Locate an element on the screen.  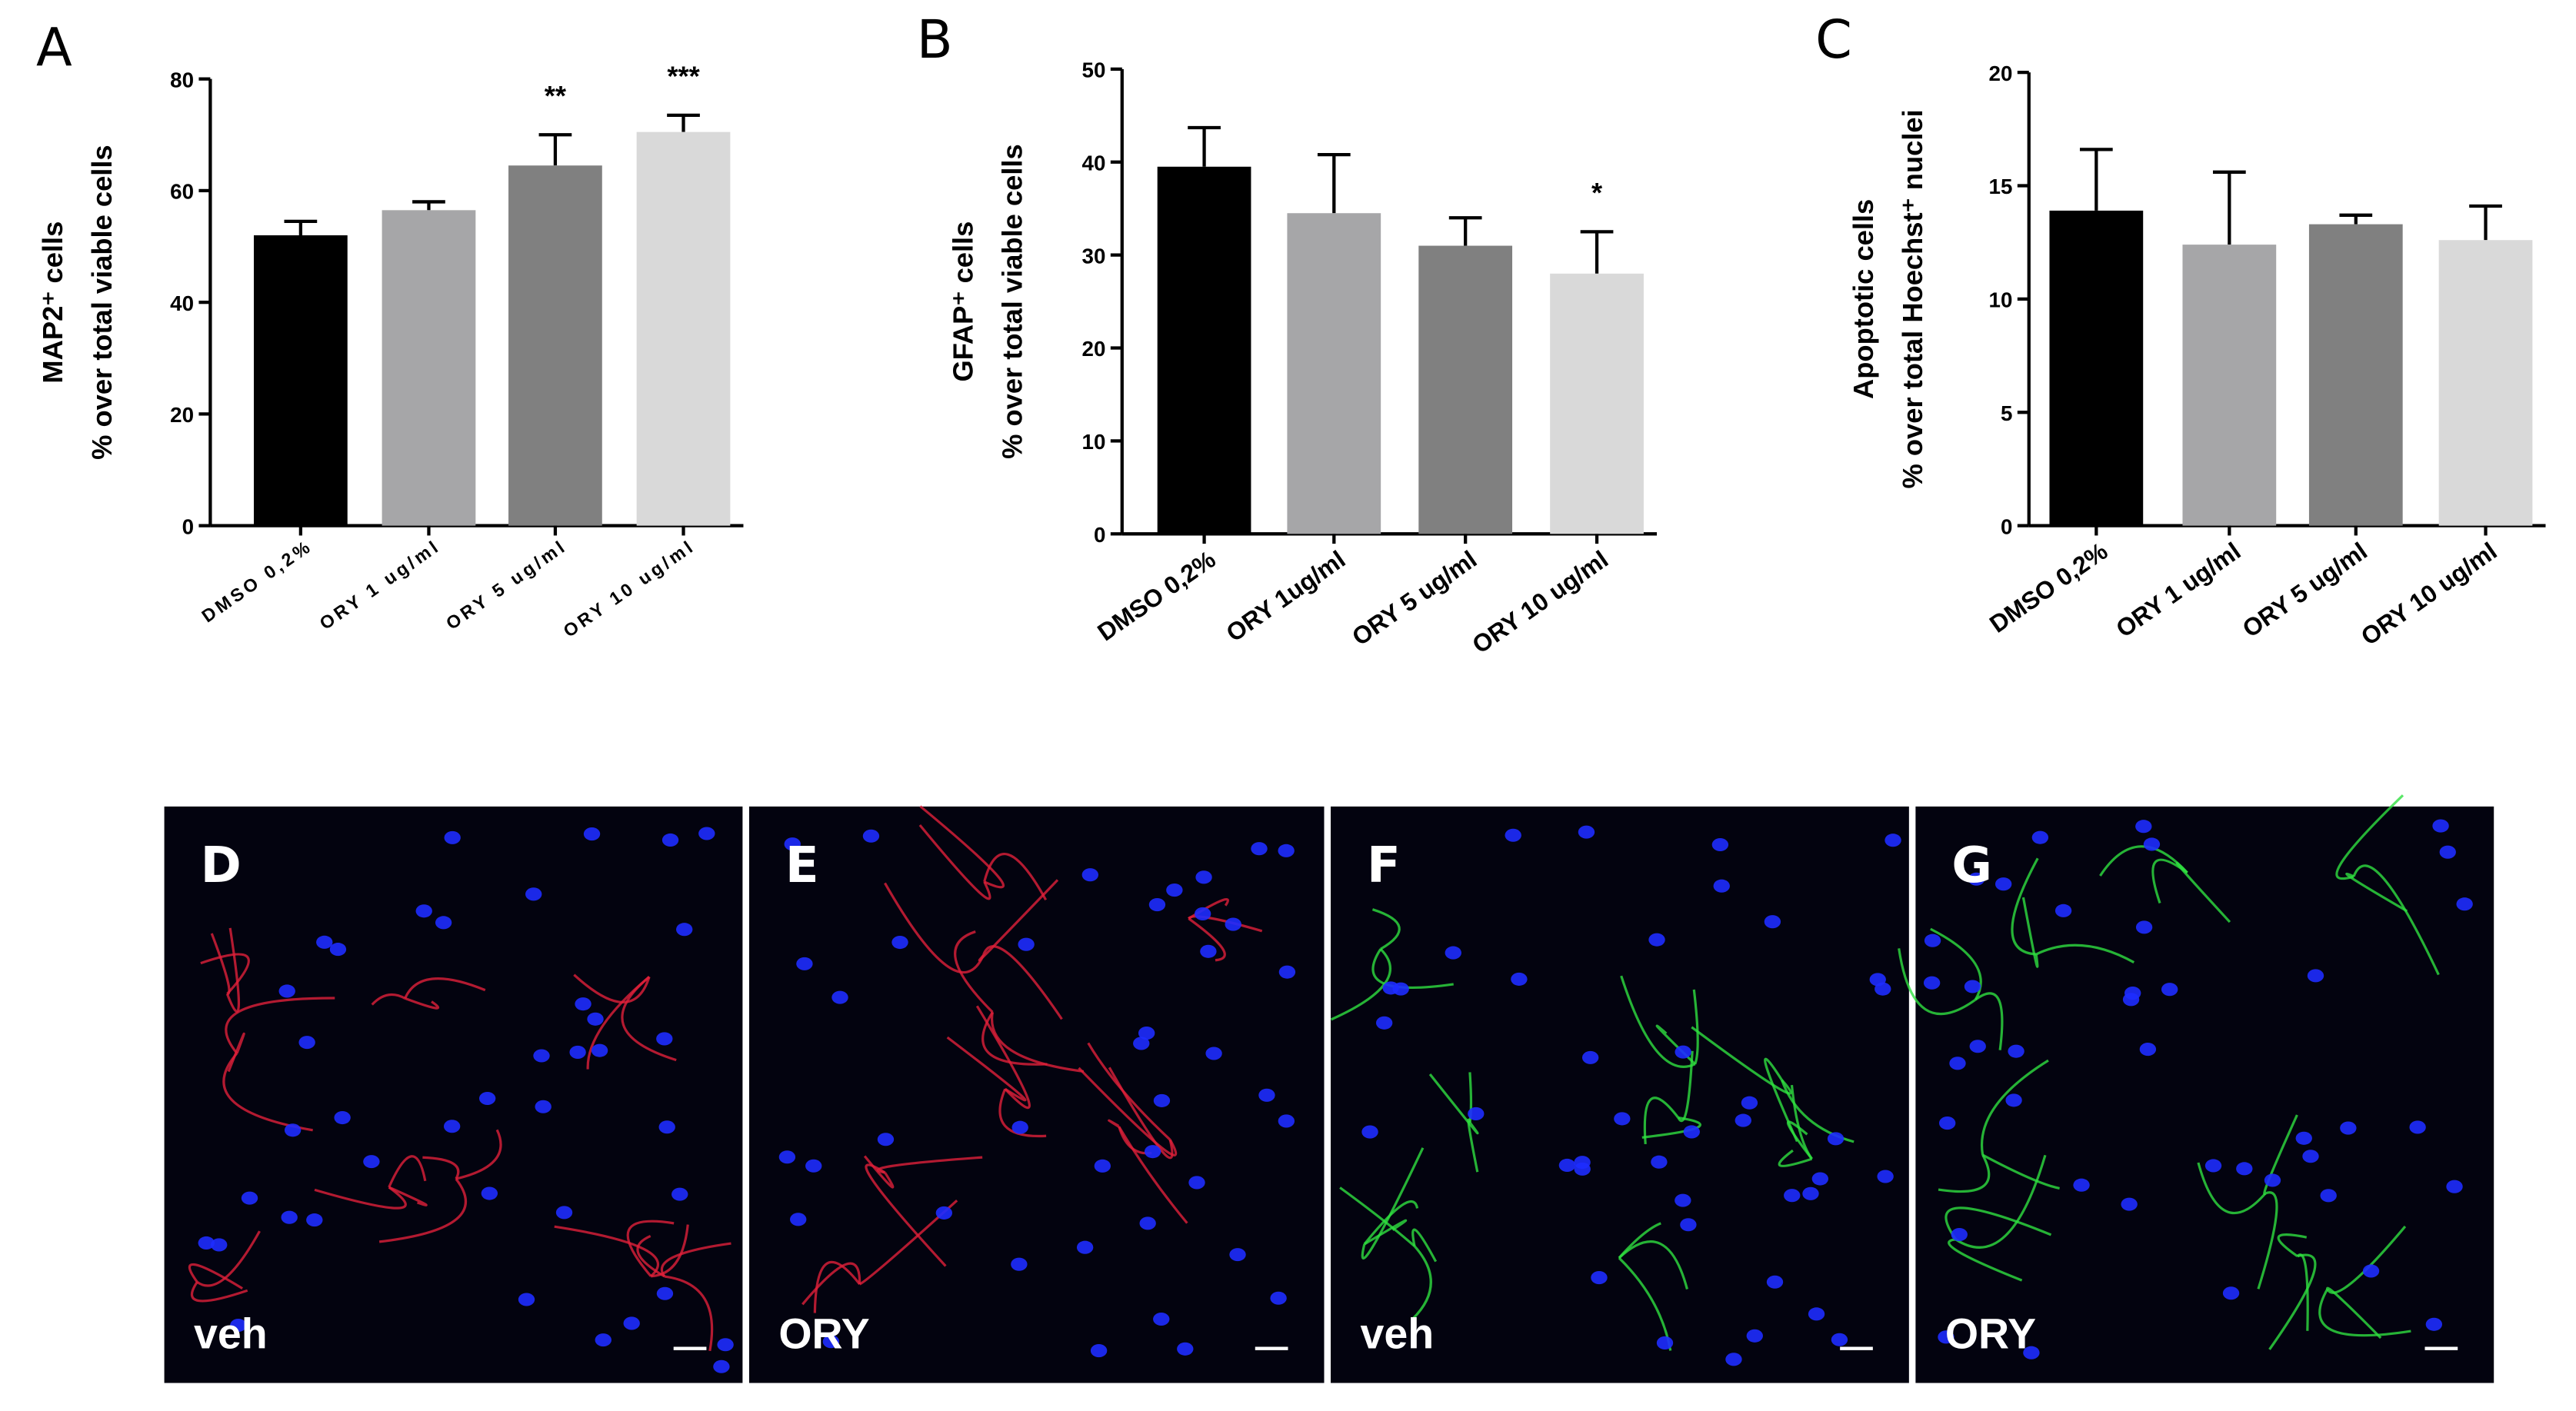
panel-letter: D is located at coordinates (221, 865).